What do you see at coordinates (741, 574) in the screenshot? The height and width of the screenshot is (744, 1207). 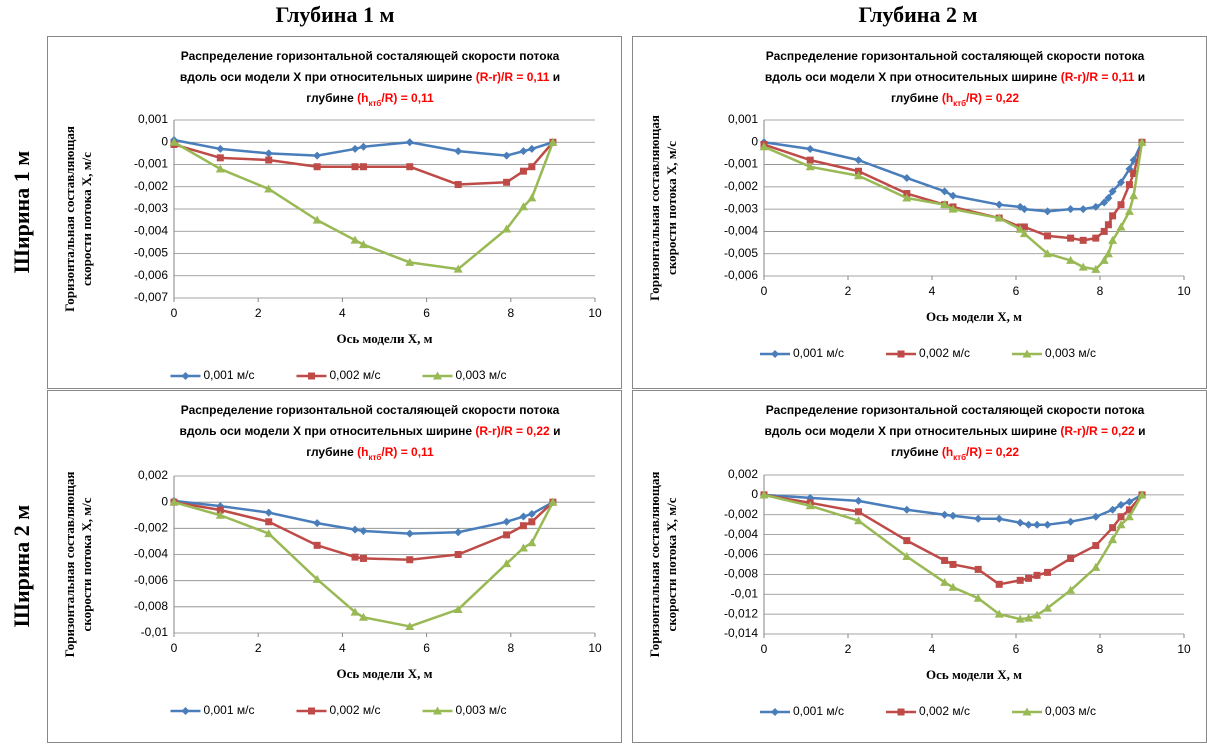 I see `y-tick-label: -0,008` at bounding box center [741, 574].